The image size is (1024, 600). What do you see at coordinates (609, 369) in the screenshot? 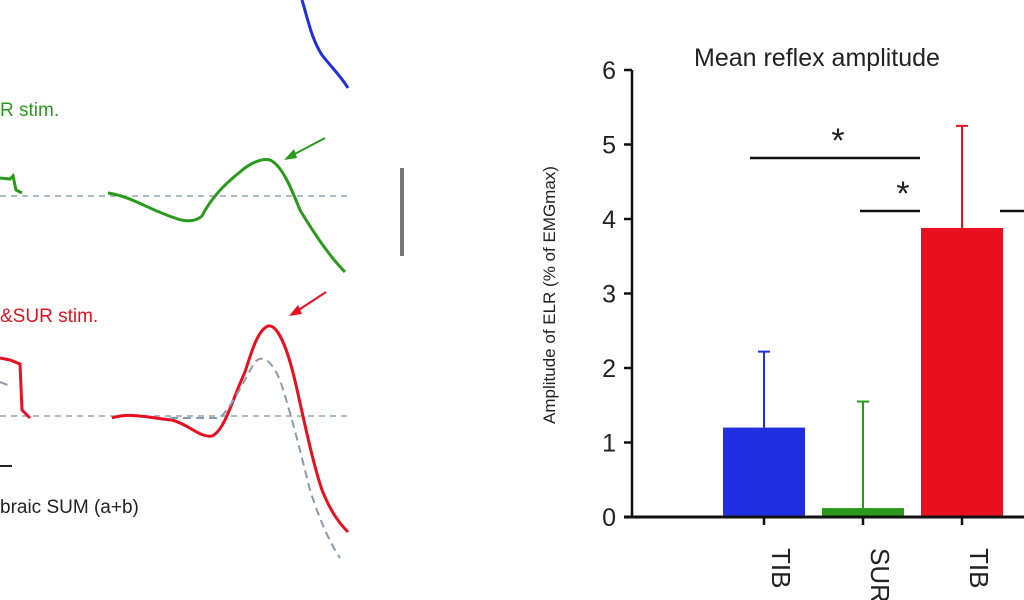
I see `y-tick-label: 2` at bounding box center [609, 369].